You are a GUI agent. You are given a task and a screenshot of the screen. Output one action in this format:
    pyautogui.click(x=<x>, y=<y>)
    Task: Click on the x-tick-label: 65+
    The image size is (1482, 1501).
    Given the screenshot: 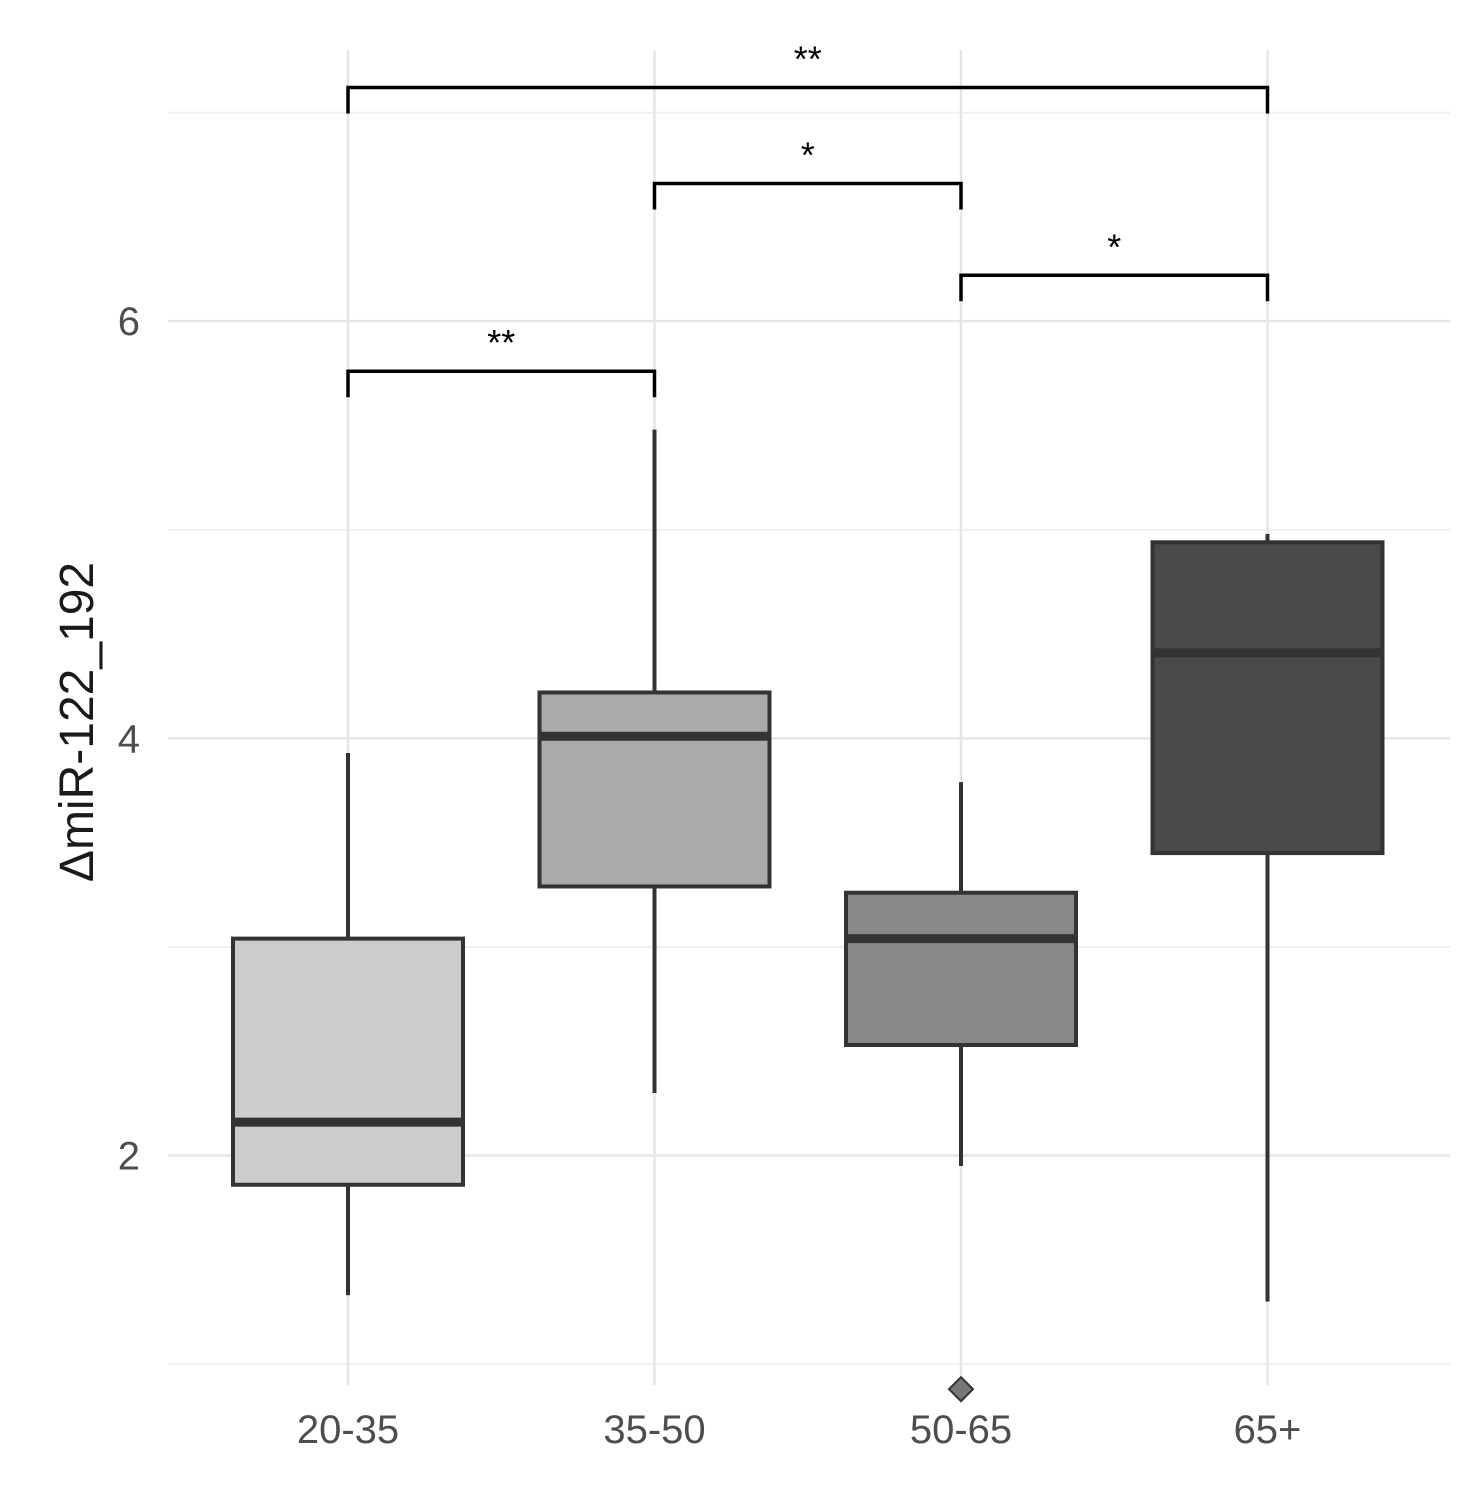 What is the action you would take?
    pyautogui.click(x=1268, y=1430)
    